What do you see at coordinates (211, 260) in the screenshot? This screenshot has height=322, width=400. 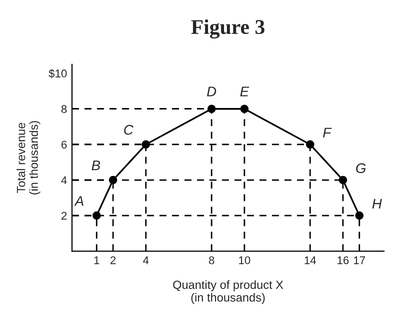 I see `x-tick-label: 8` at bounding box center [211, 260].